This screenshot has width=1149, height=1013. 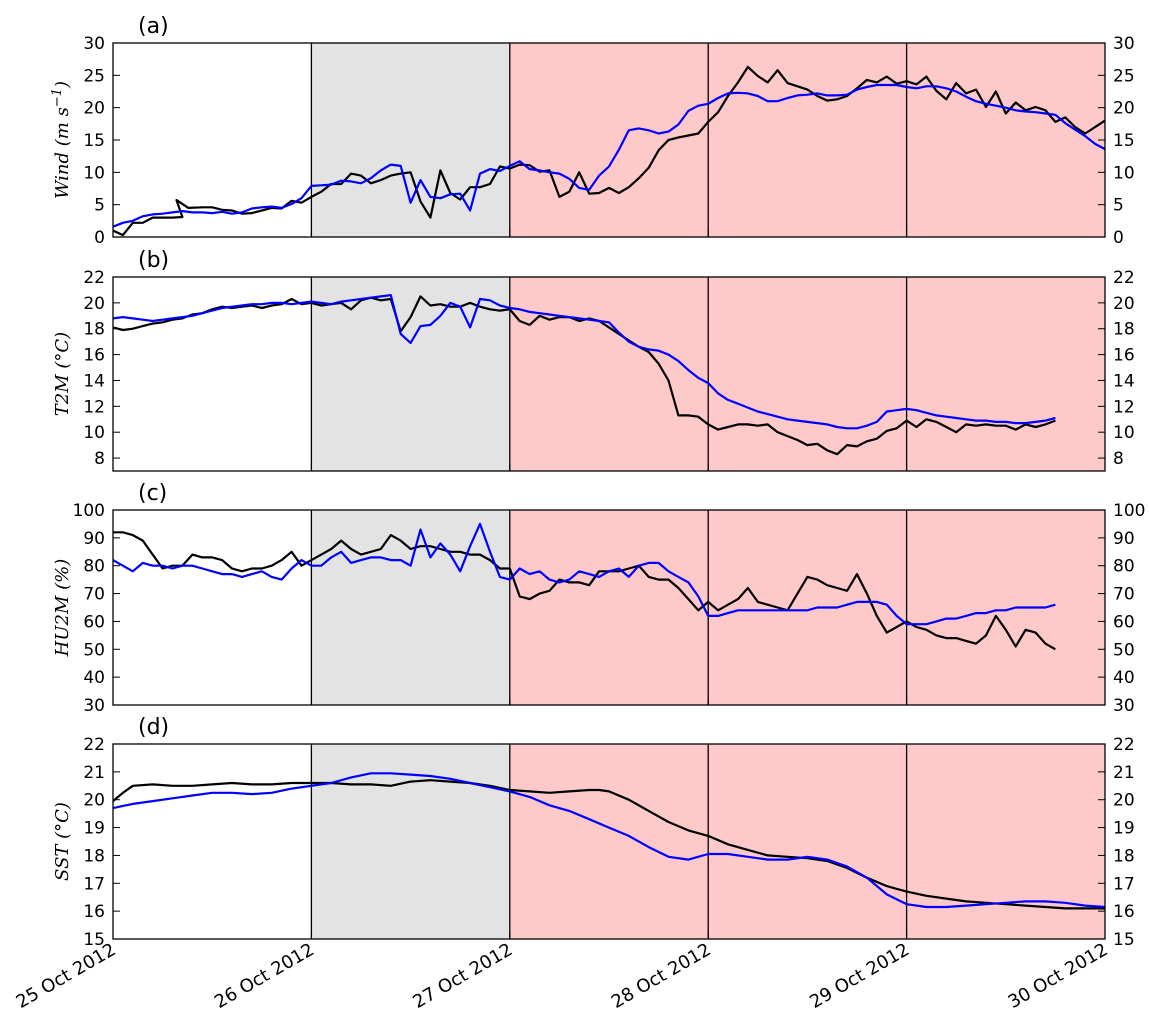 I want to click on y-tick-label-left: 12, so click(x=94, y=407).